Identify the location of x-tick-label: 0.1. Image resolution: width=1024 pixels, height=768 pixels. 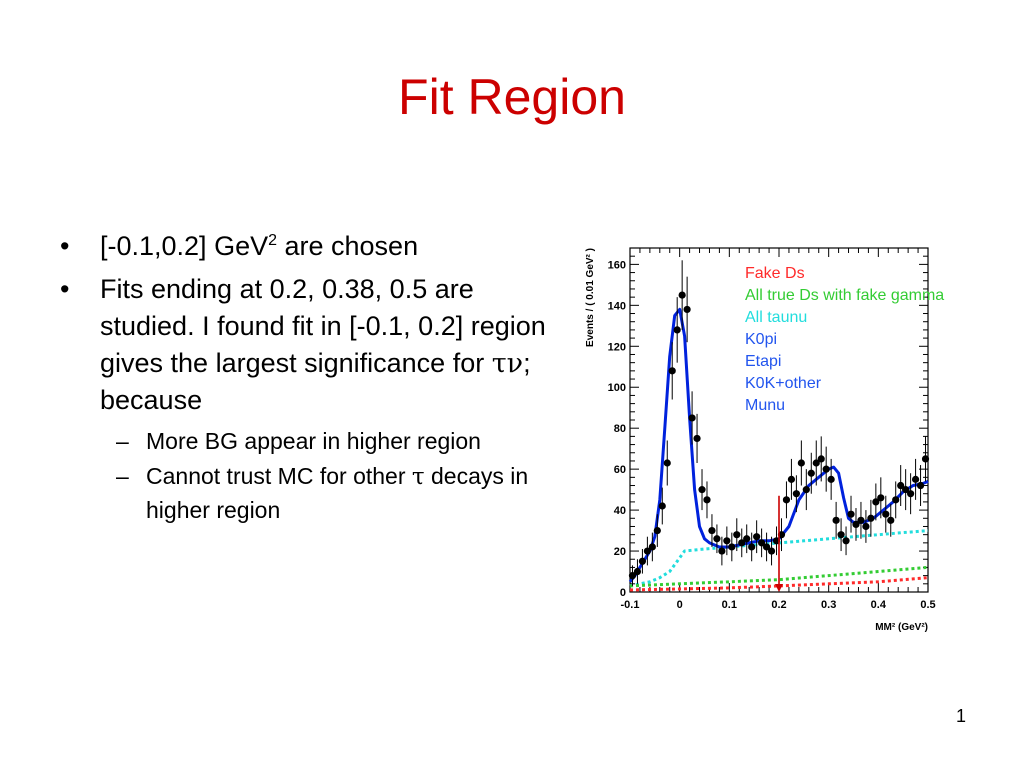
(729, 605).